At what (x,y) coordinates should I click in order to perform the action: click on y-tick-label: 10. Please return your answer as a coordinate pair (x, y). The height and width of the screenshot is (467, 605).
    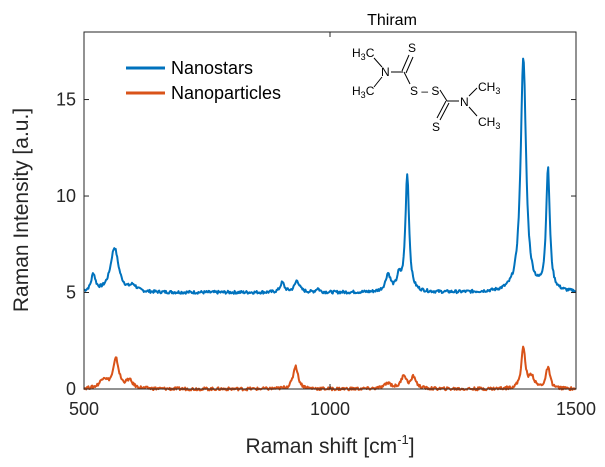
    Looking at the image, I should click on (66, 196).